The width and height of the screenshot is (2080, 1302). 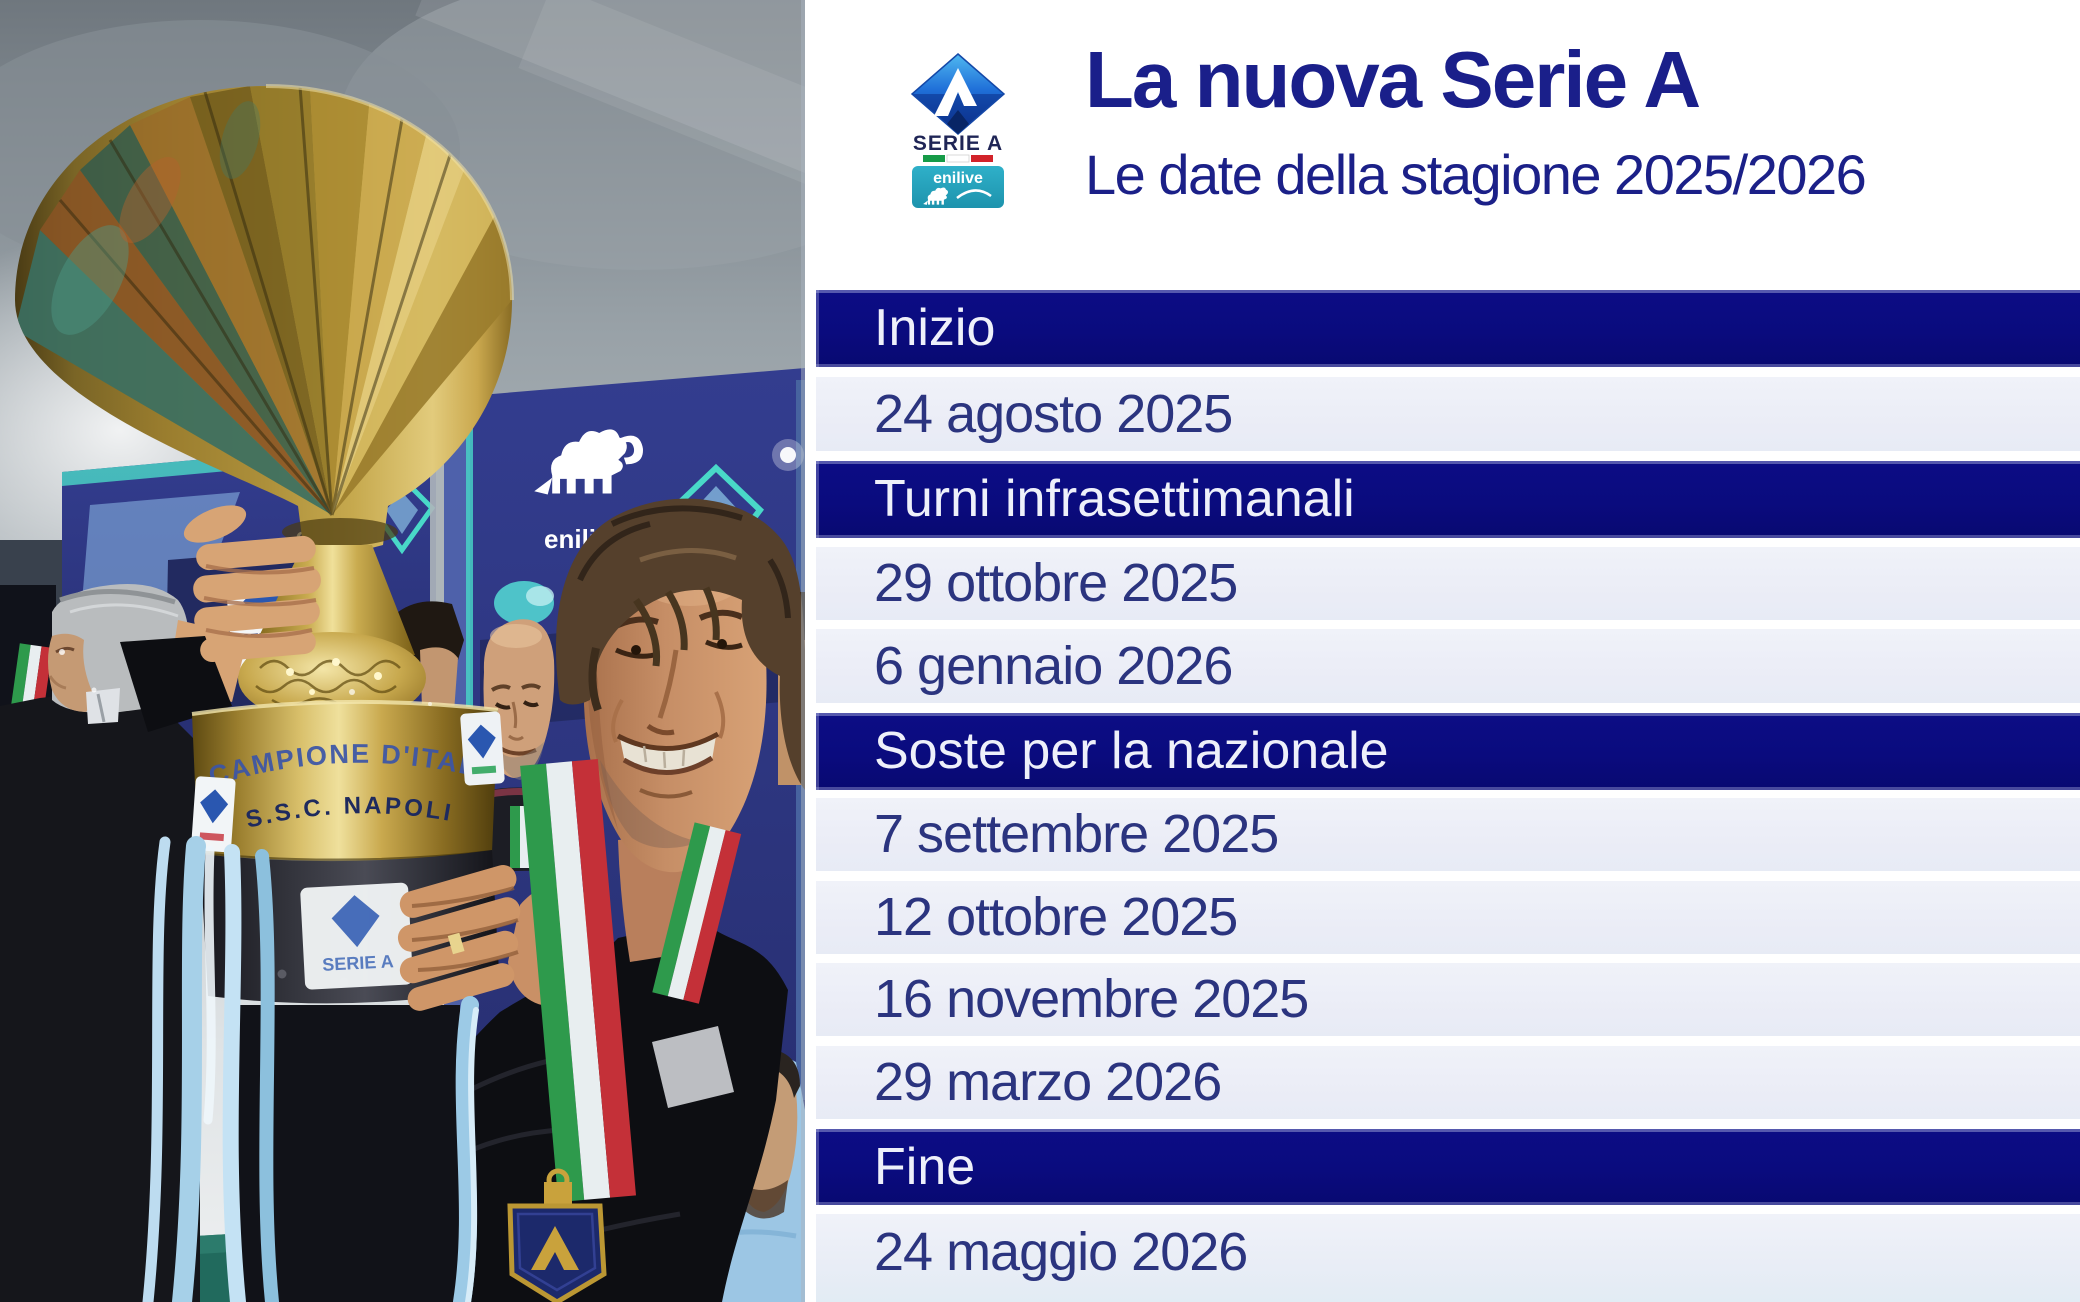 What do you see at coordinates (1053, 414) in the screenshot?
I see `date-label: 24 agosto 2025` at bounding box center [1053, 414].